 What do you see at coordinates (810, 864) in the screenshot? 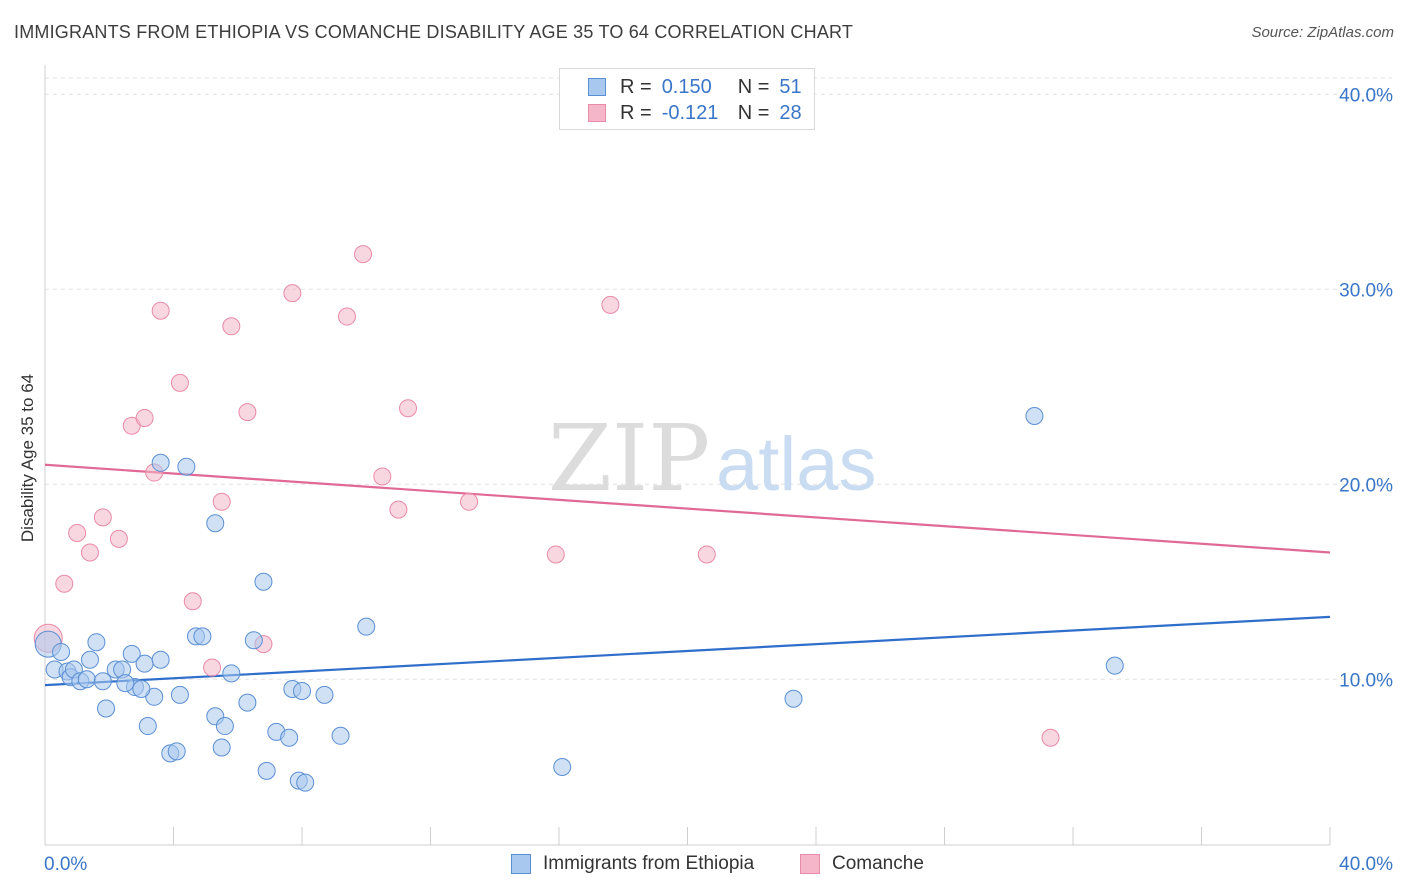
I see `bottom-legend-swatch-pink` at bounding box center [810, 864].